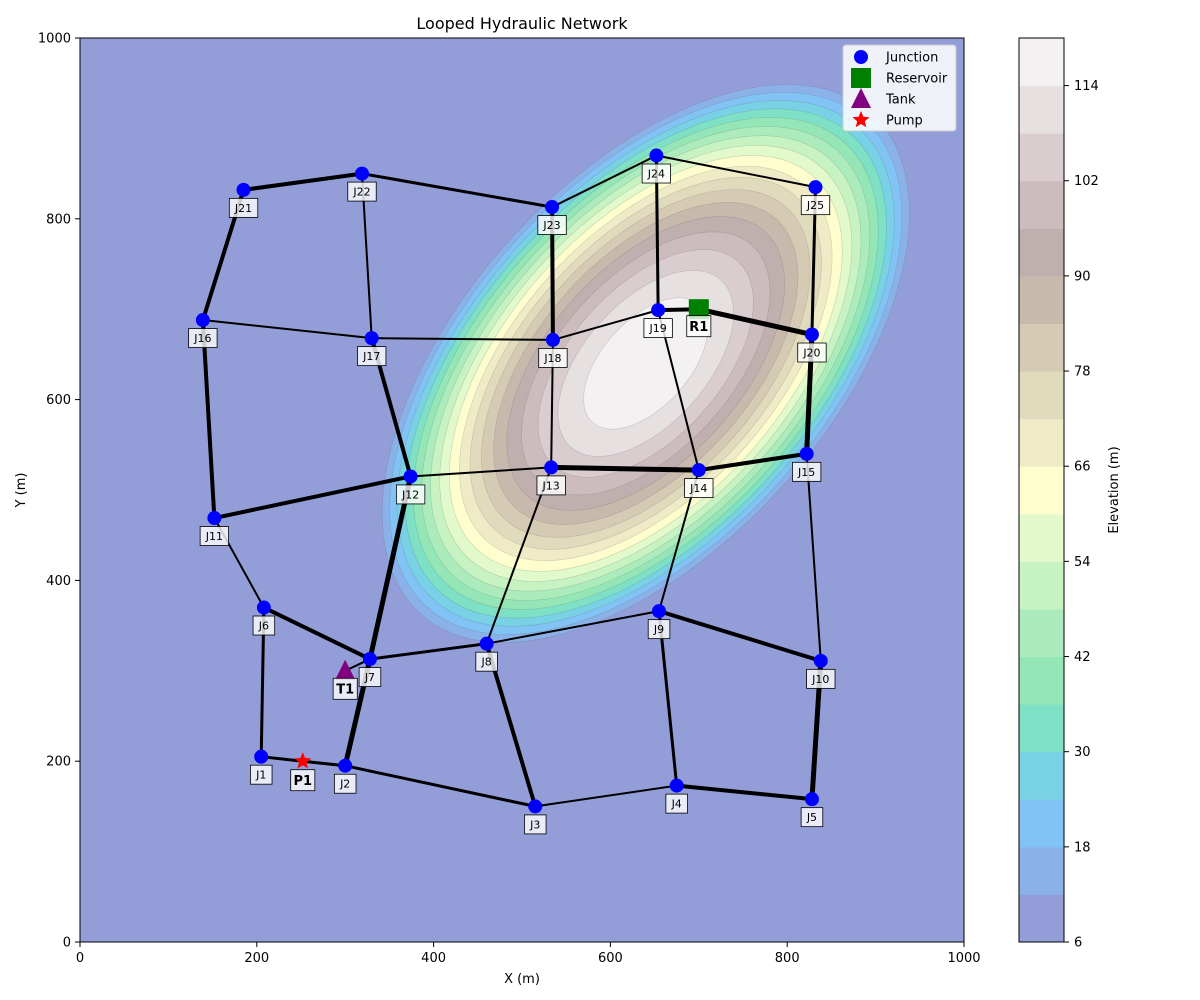 This screenshot has width=1200, height=1000. I want to click on junction-j5, so click(811, 799).